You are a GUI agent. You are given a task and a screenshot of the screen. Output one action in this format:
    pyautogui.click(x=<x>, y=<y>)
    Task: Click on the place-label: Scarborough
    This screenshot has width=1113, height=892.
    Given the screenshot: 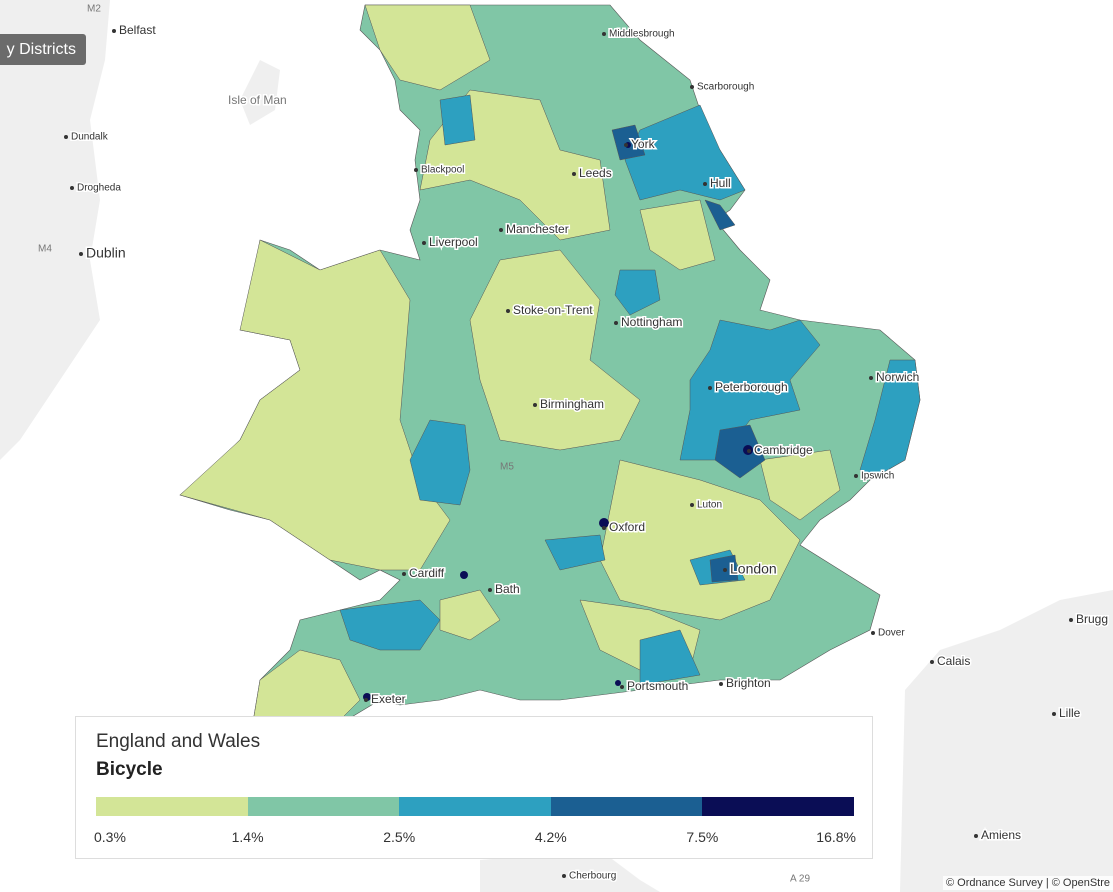 What is the action you would take?
    pyautogui.click(x=725, y=87)
    